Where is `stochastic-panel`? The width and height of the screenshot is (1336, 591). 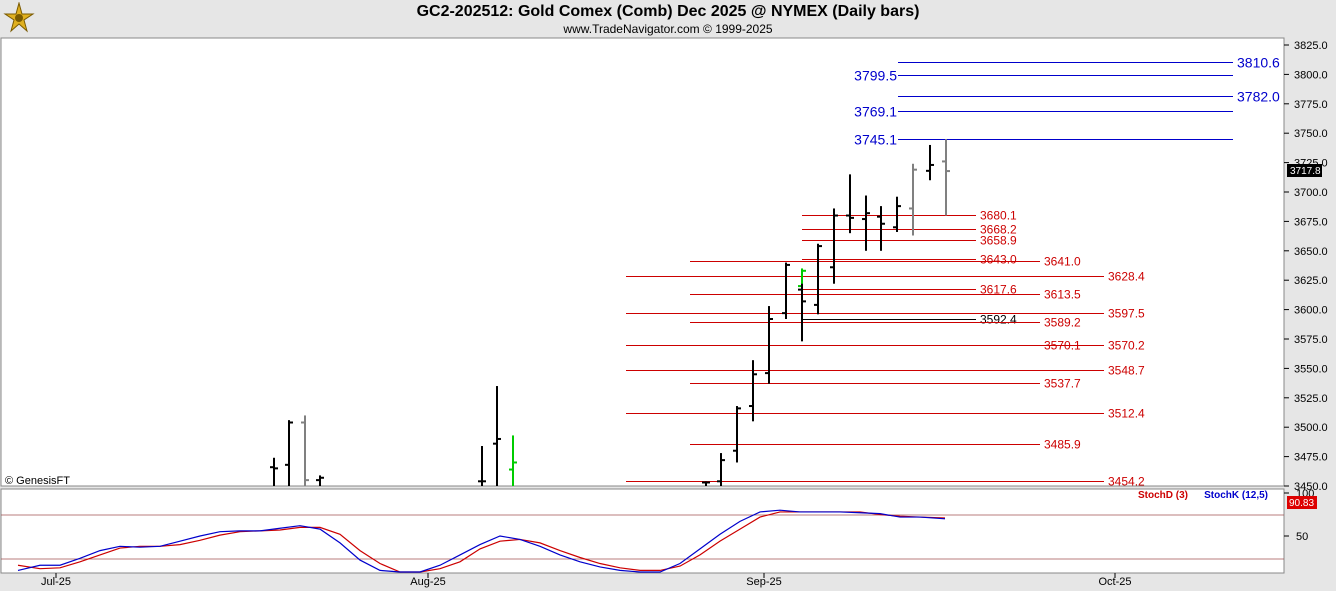
stochastic-panel is located at coordinates (642, 531).